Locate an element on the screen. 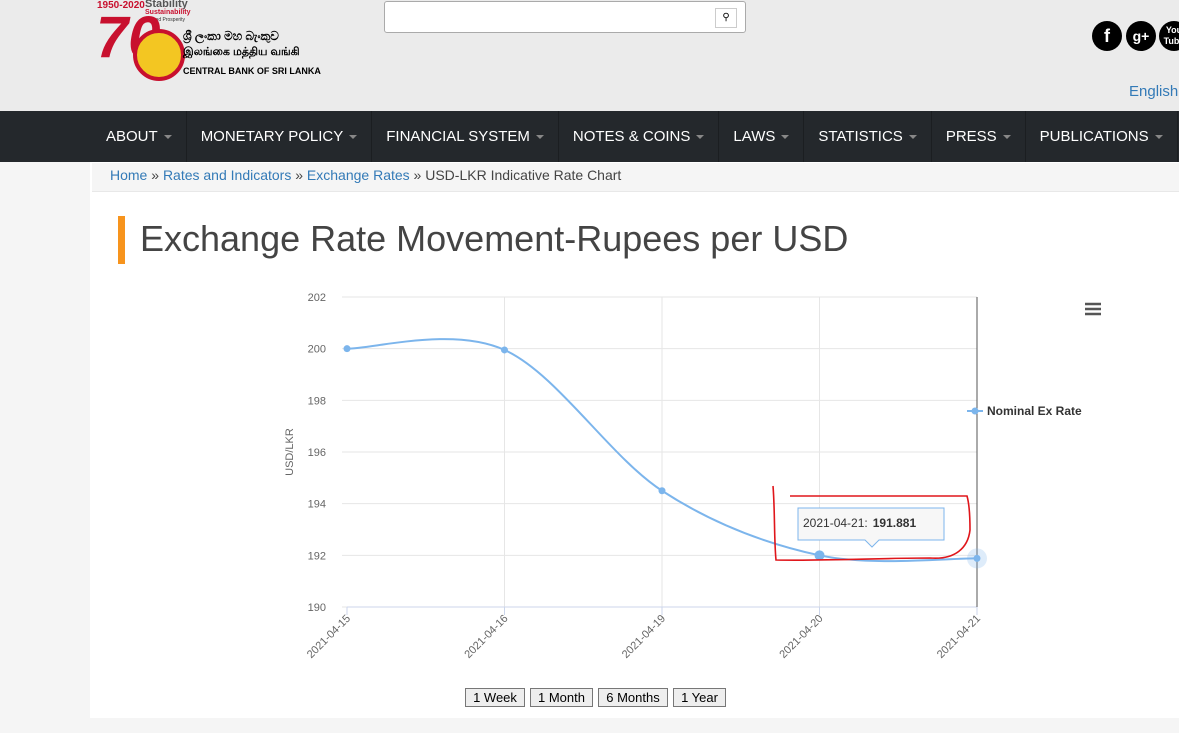 Image resolution: width=1179 pixels, height=733 pixels. range-button: 1 Week is located at coordinates (495, 697).